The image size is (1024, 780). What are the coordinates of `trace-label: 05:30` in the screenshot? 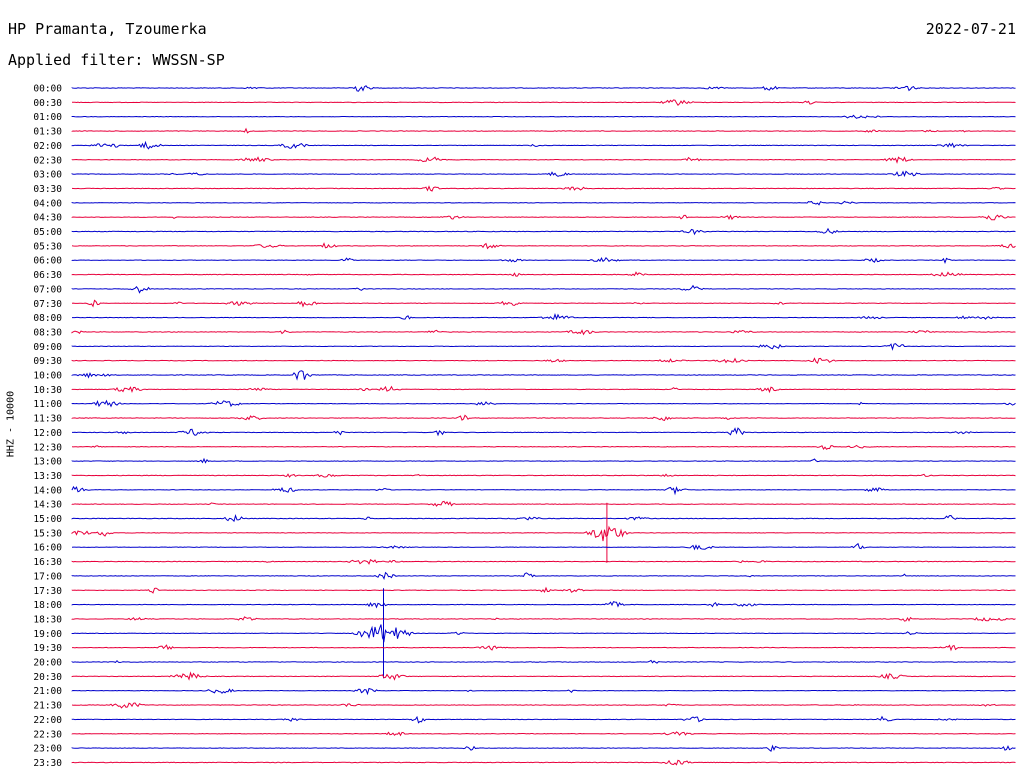 It's located at (47, 246).